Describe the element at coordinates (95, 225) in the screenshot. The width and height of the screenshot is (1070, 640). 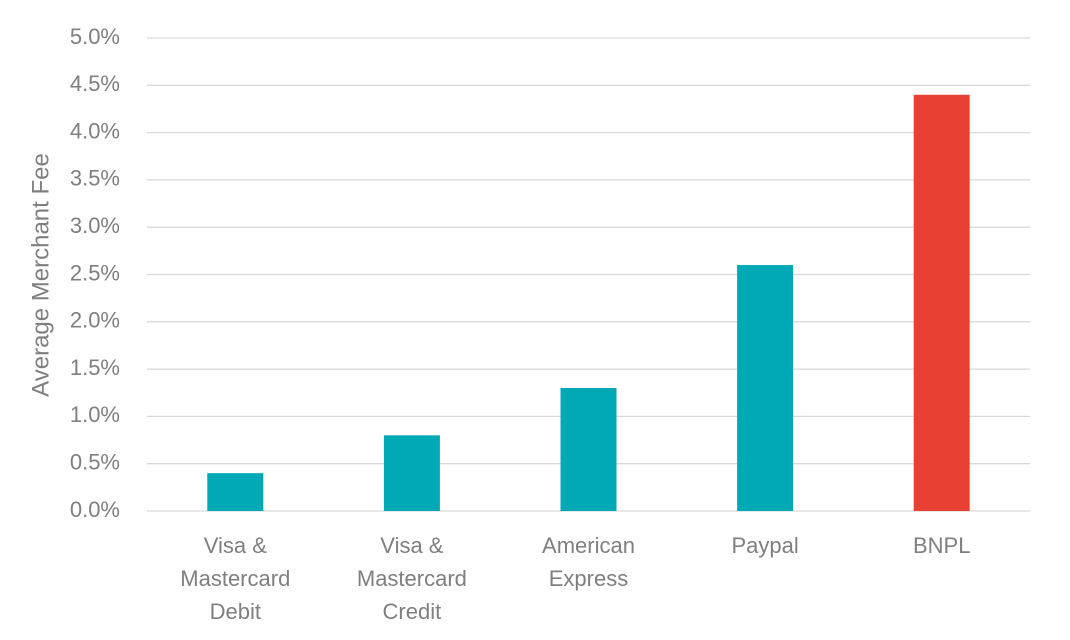
I see `y-tick-label: 3.0%` at that location.